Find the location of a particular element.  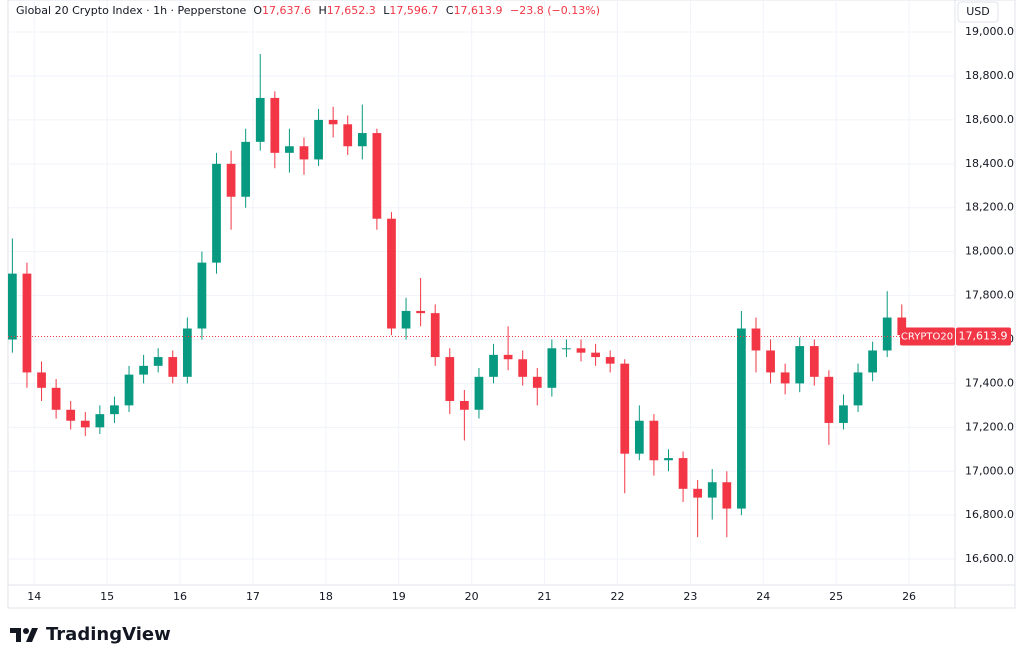

brand-logo is located at coordinates (24, 634).